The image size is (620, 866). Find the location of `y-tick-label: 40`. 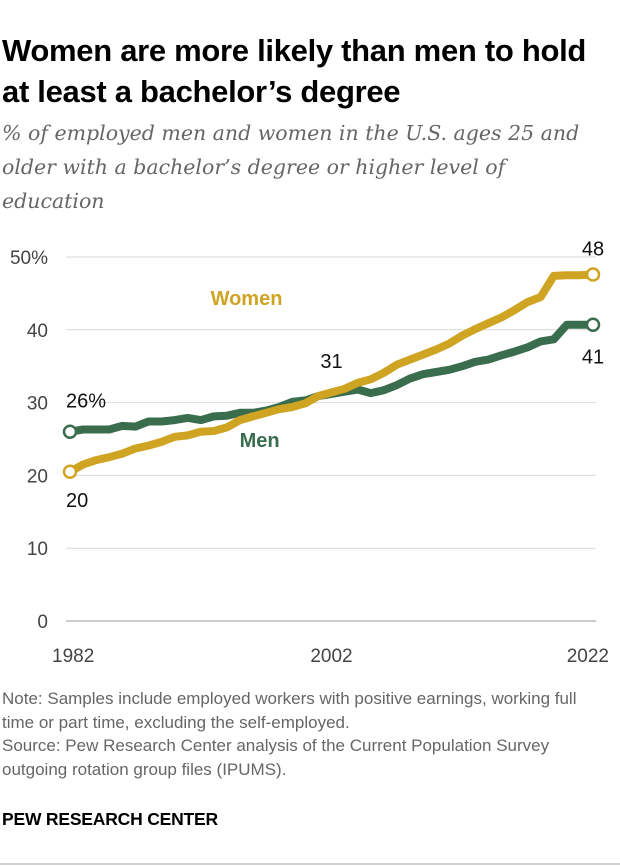

y-tick-label: 40 is located at coordinates (37, 331).